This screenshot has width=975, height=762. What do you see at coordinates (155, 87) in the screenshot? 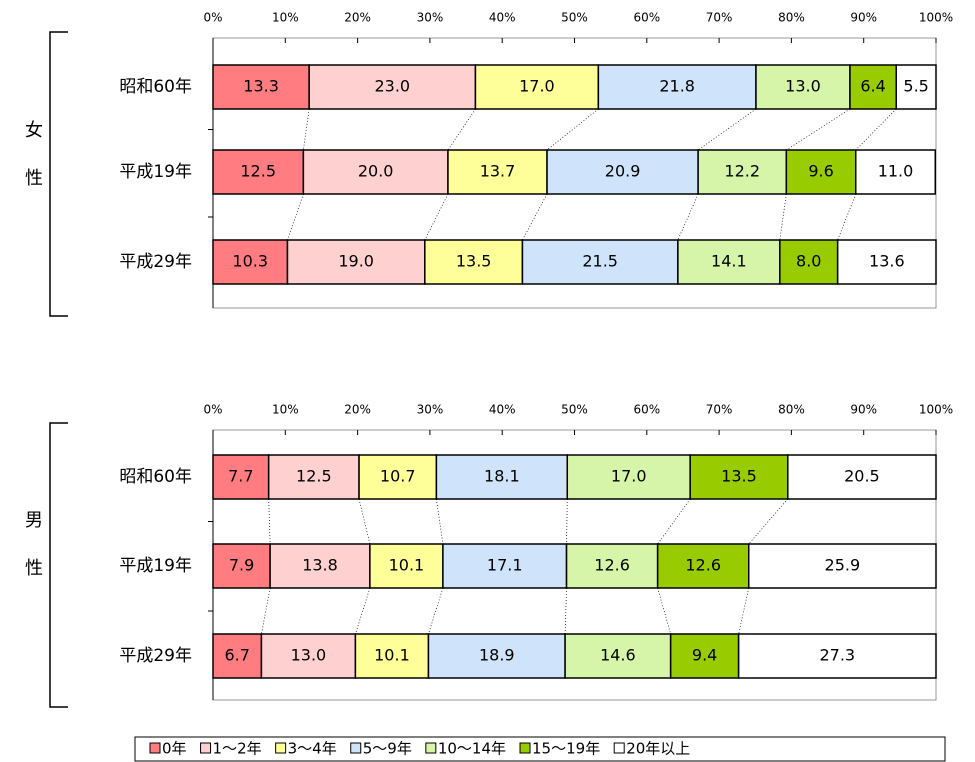
I see `category-label: 昭和60年` at bounding box center [155, 87].